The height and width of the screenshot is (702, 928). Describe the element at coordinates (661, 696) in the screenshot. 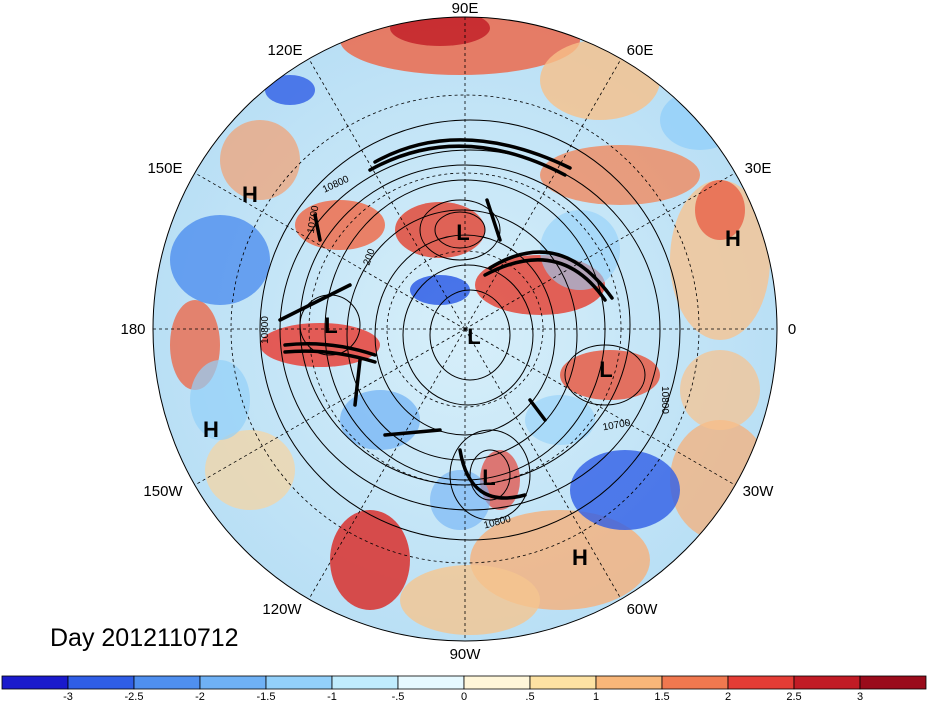

I see `colorbar-tick-label: 1.5` at that location.